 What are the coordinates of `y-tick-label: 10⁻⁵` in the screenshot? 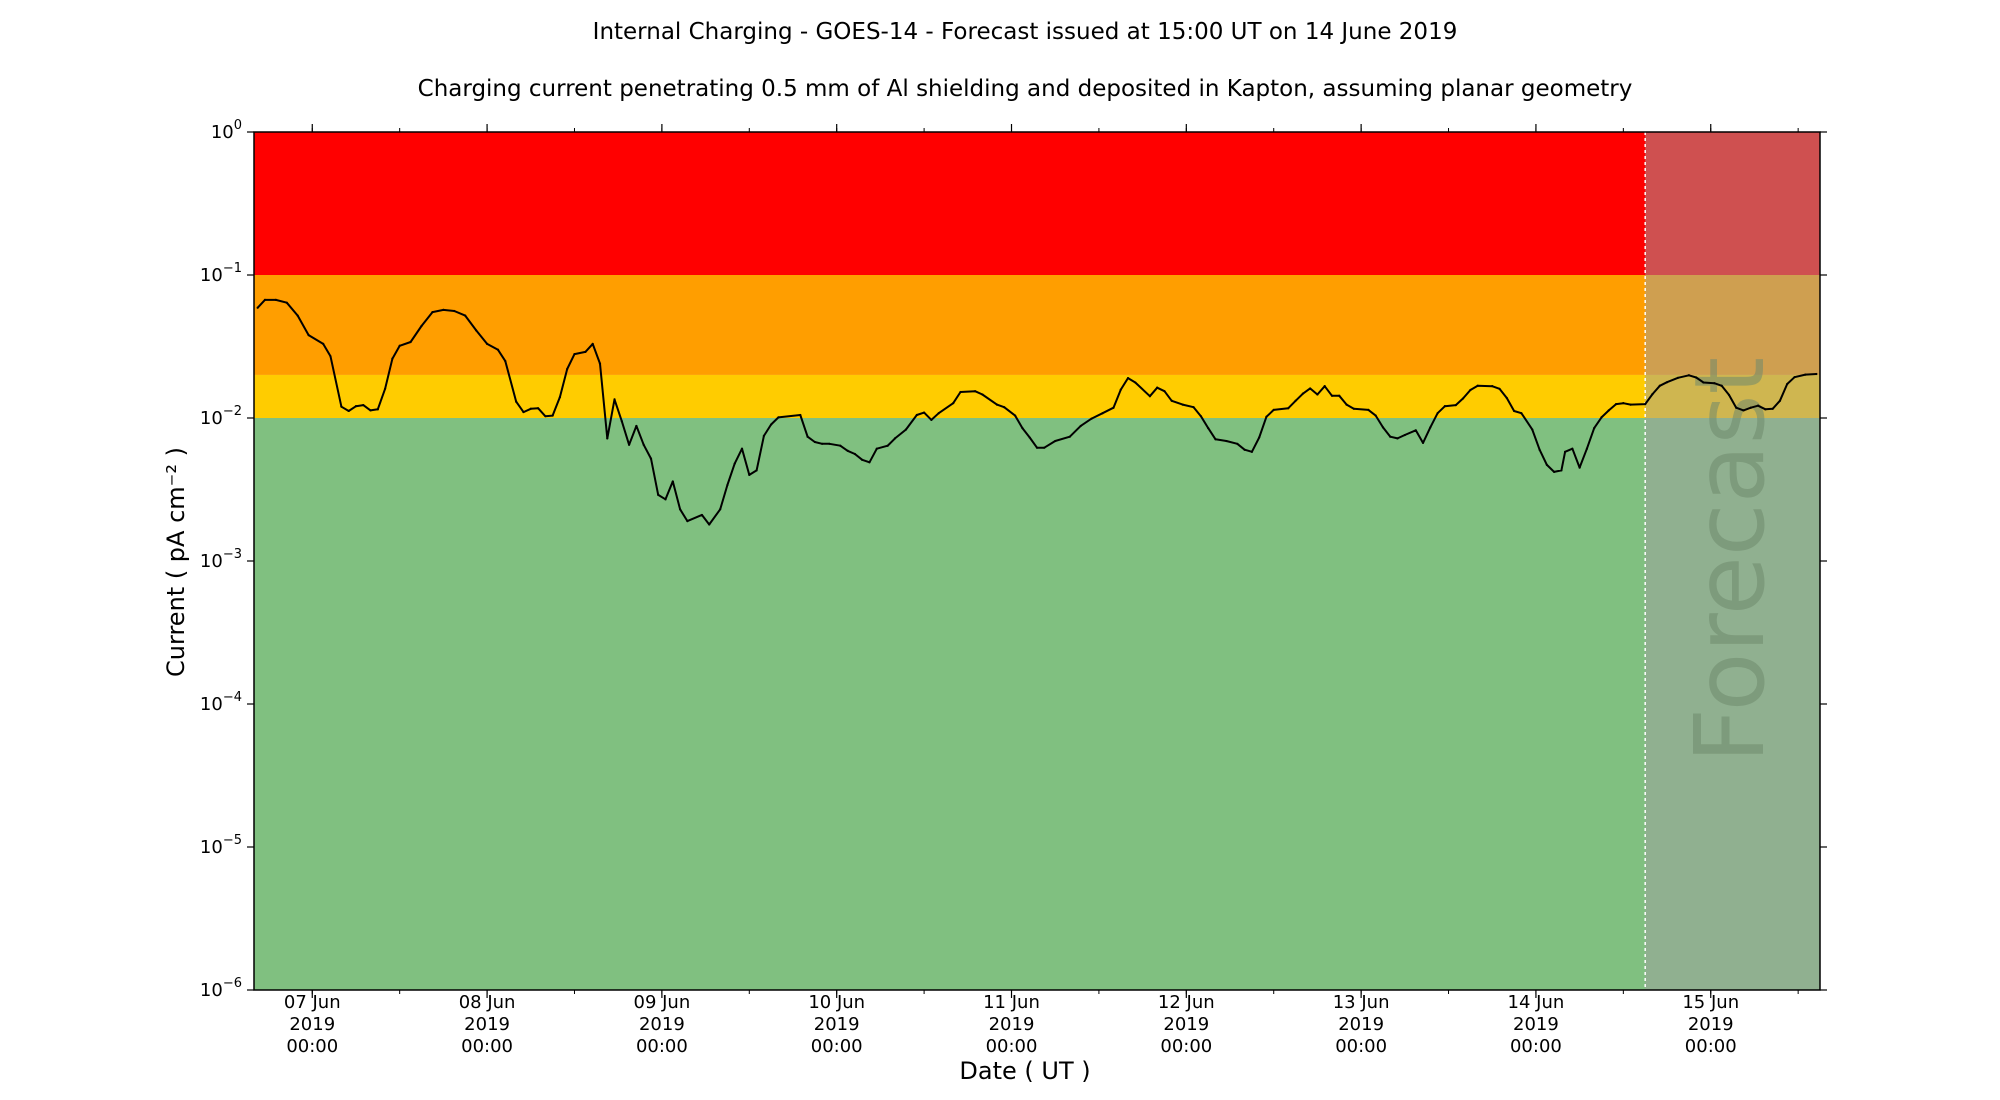 It's located at (221, 845).